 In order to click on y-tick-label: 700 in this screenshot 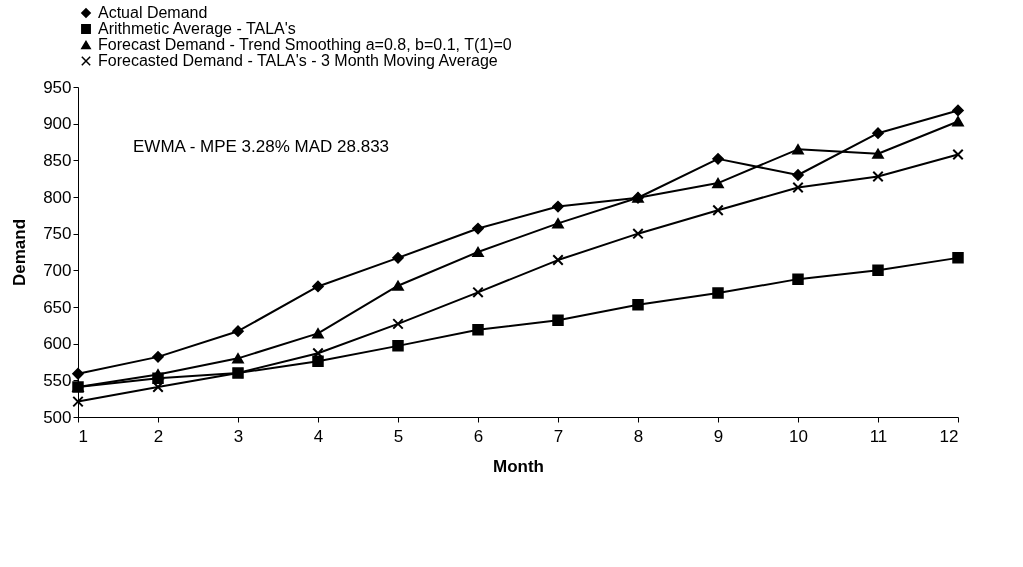, I will do `click(57, 270)`.